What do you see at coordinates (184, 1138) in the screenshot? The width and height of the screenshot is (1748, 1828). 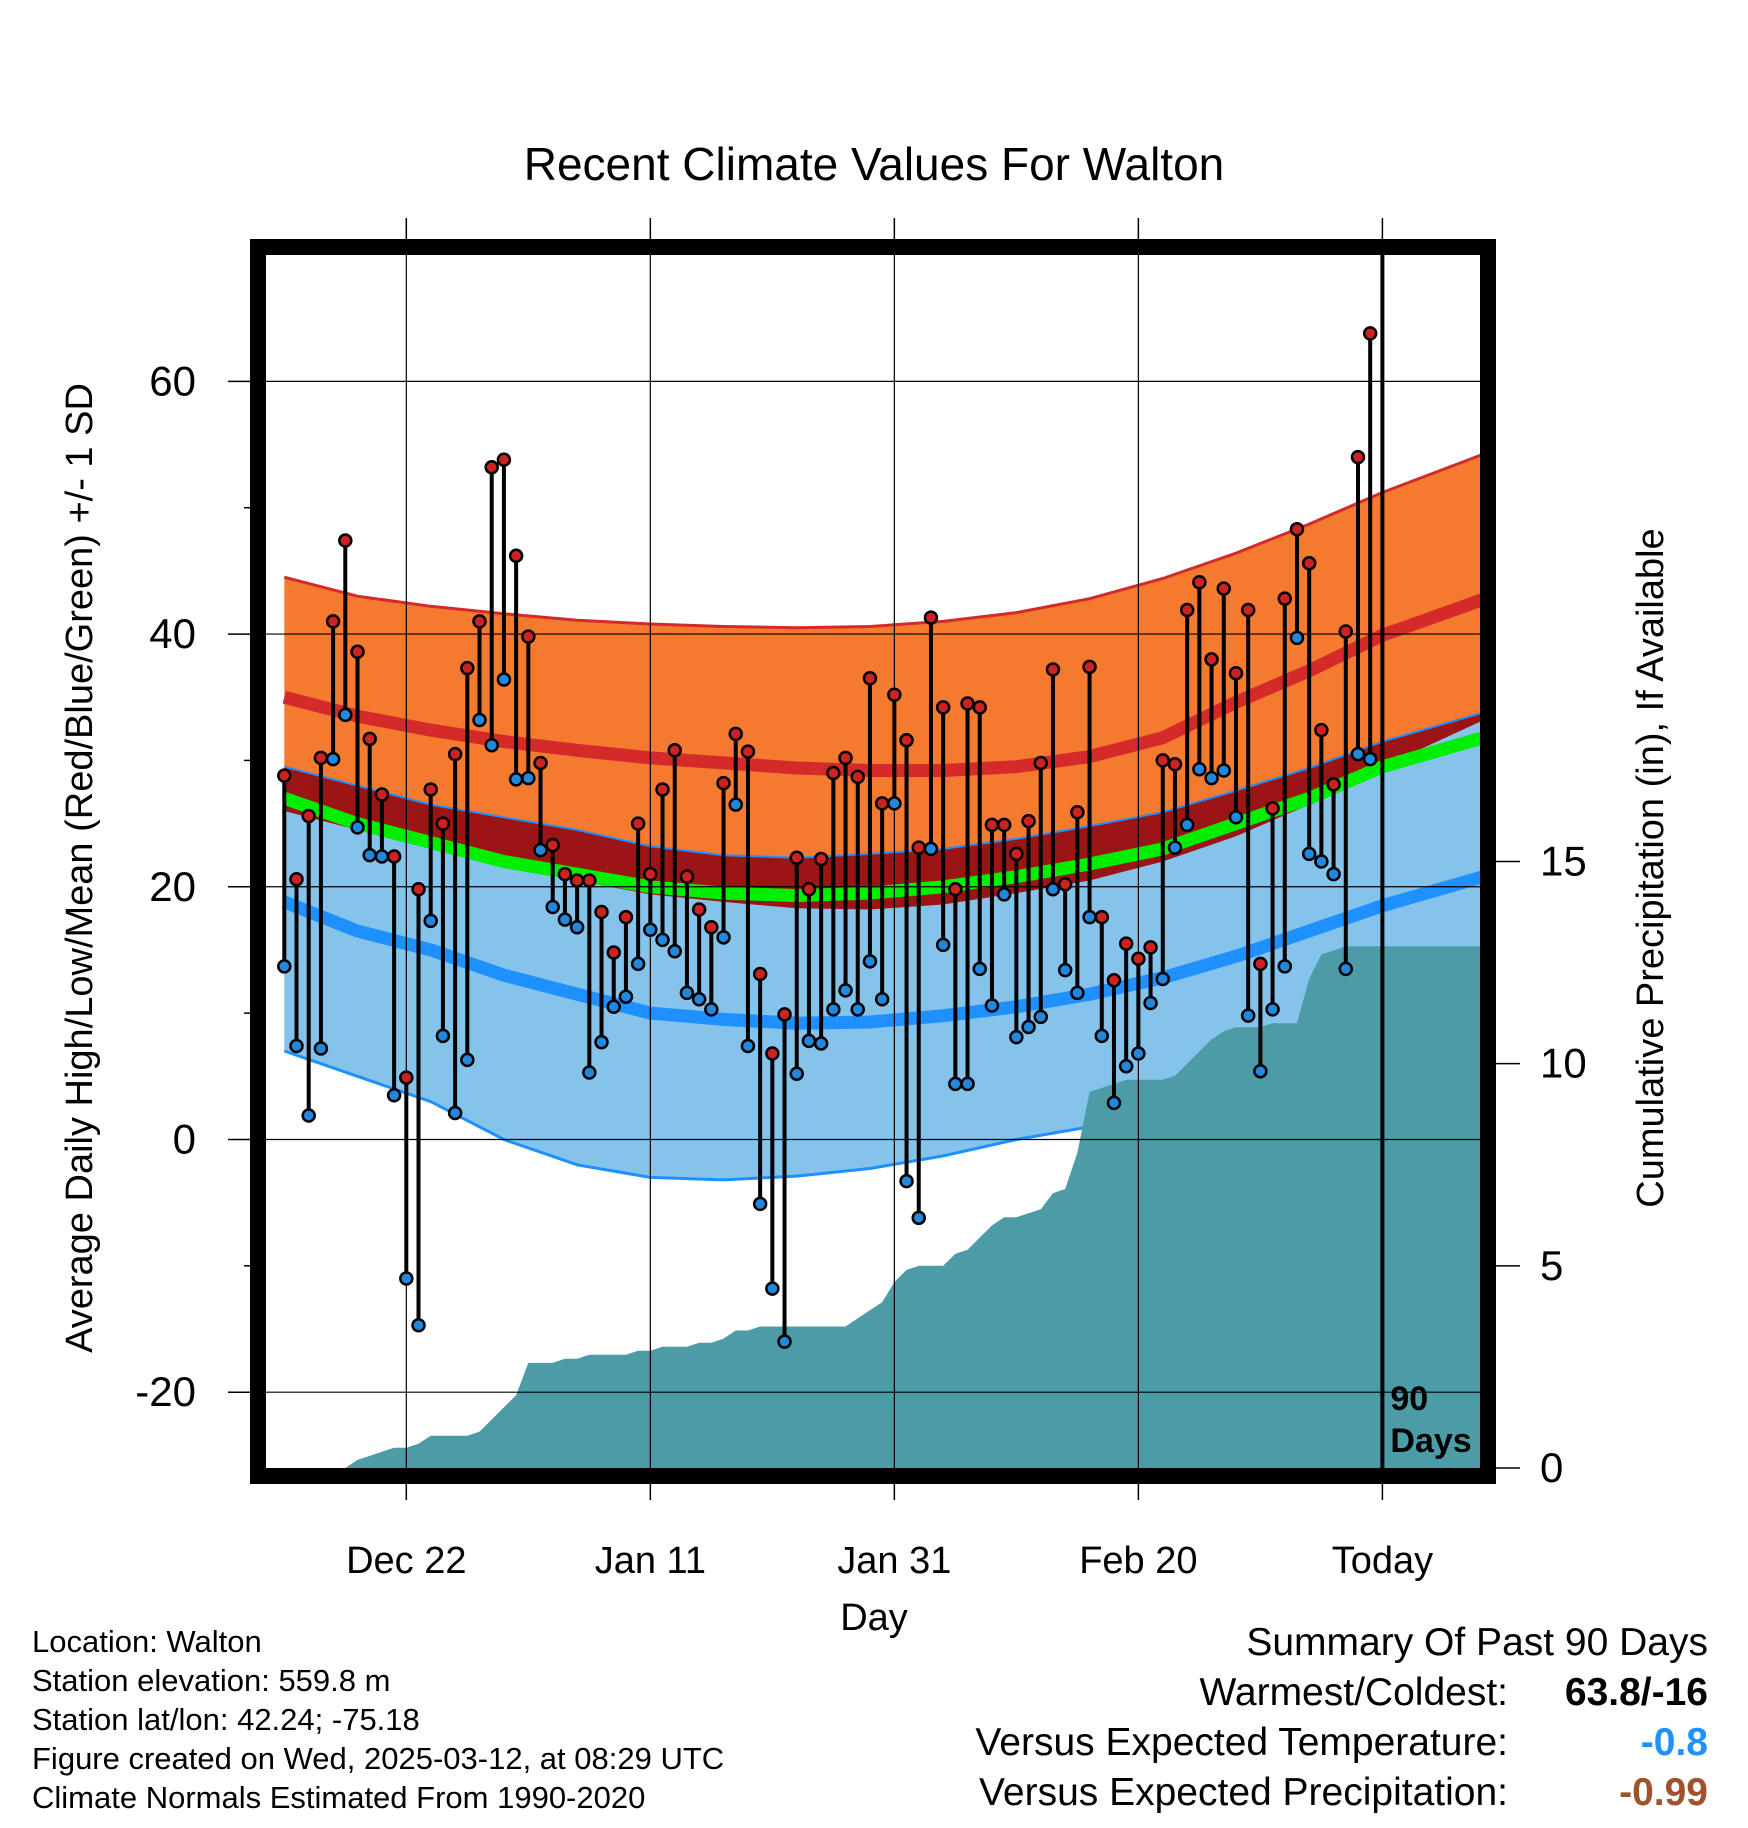 I see `y-tick-label: 0` at bounding box center [184, 1138].